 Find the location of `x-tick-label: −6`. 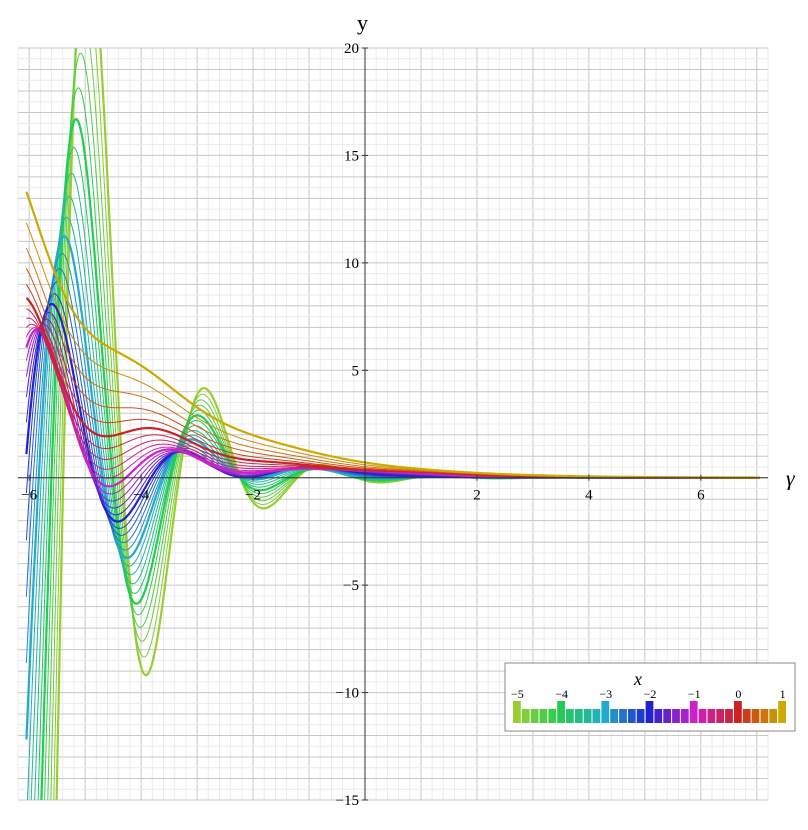

x-tick-label: −6 is located at coordinates (29, 496).